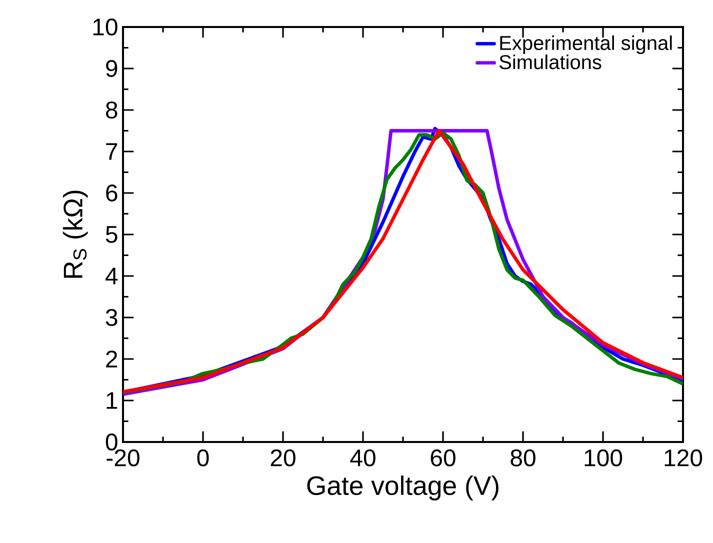 The image size is (713, 543). Describe the element at coordinates (523, 457) in the screenshot. I see `x-tick-label: 80` at that location.